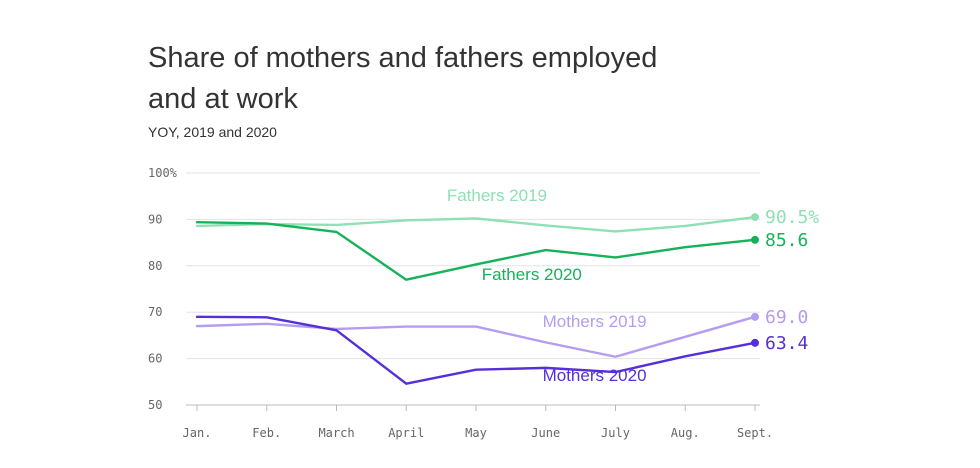 The image size is (980, 468). Describe the element at coordinates (163, 173) in the screenshot. I see `y-tick-label: 100%` at that location.